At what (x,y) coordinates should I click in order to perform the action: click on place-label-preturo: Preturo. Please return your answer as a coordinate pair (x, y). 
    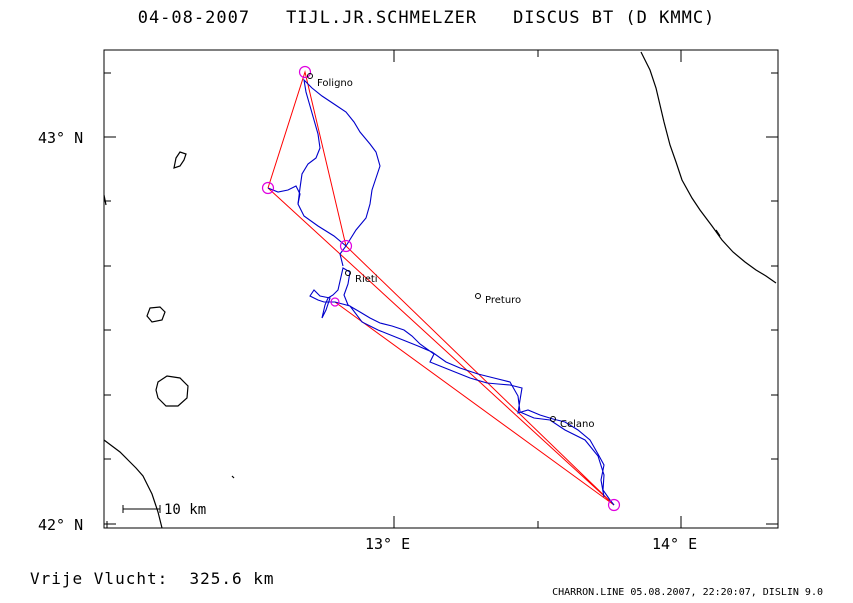
    Looking at the image, I should click on (503, 300).